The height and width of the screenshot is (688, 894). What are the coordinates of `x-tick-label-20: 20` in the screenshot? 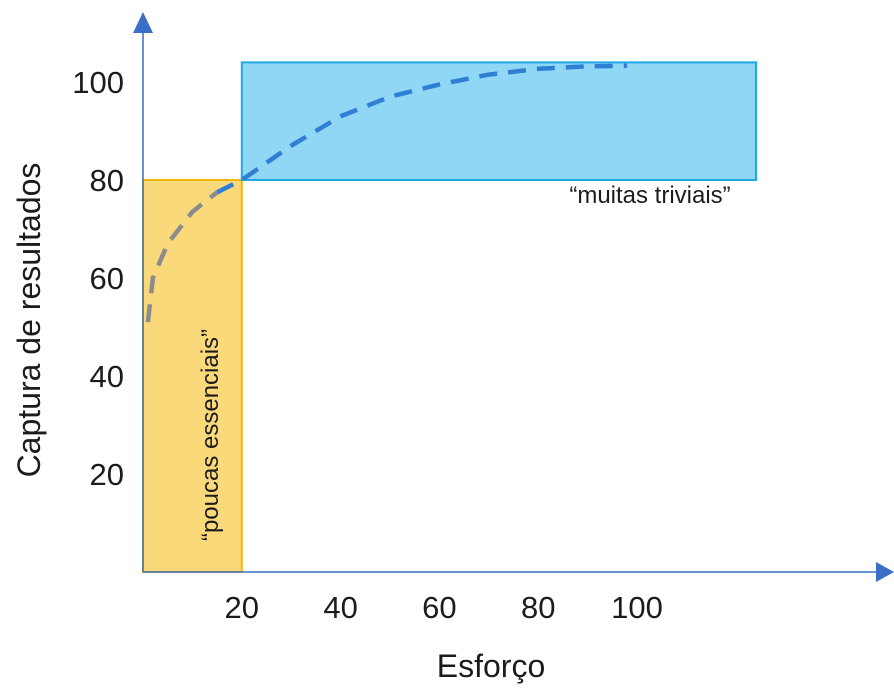 It's located at (242, 607).